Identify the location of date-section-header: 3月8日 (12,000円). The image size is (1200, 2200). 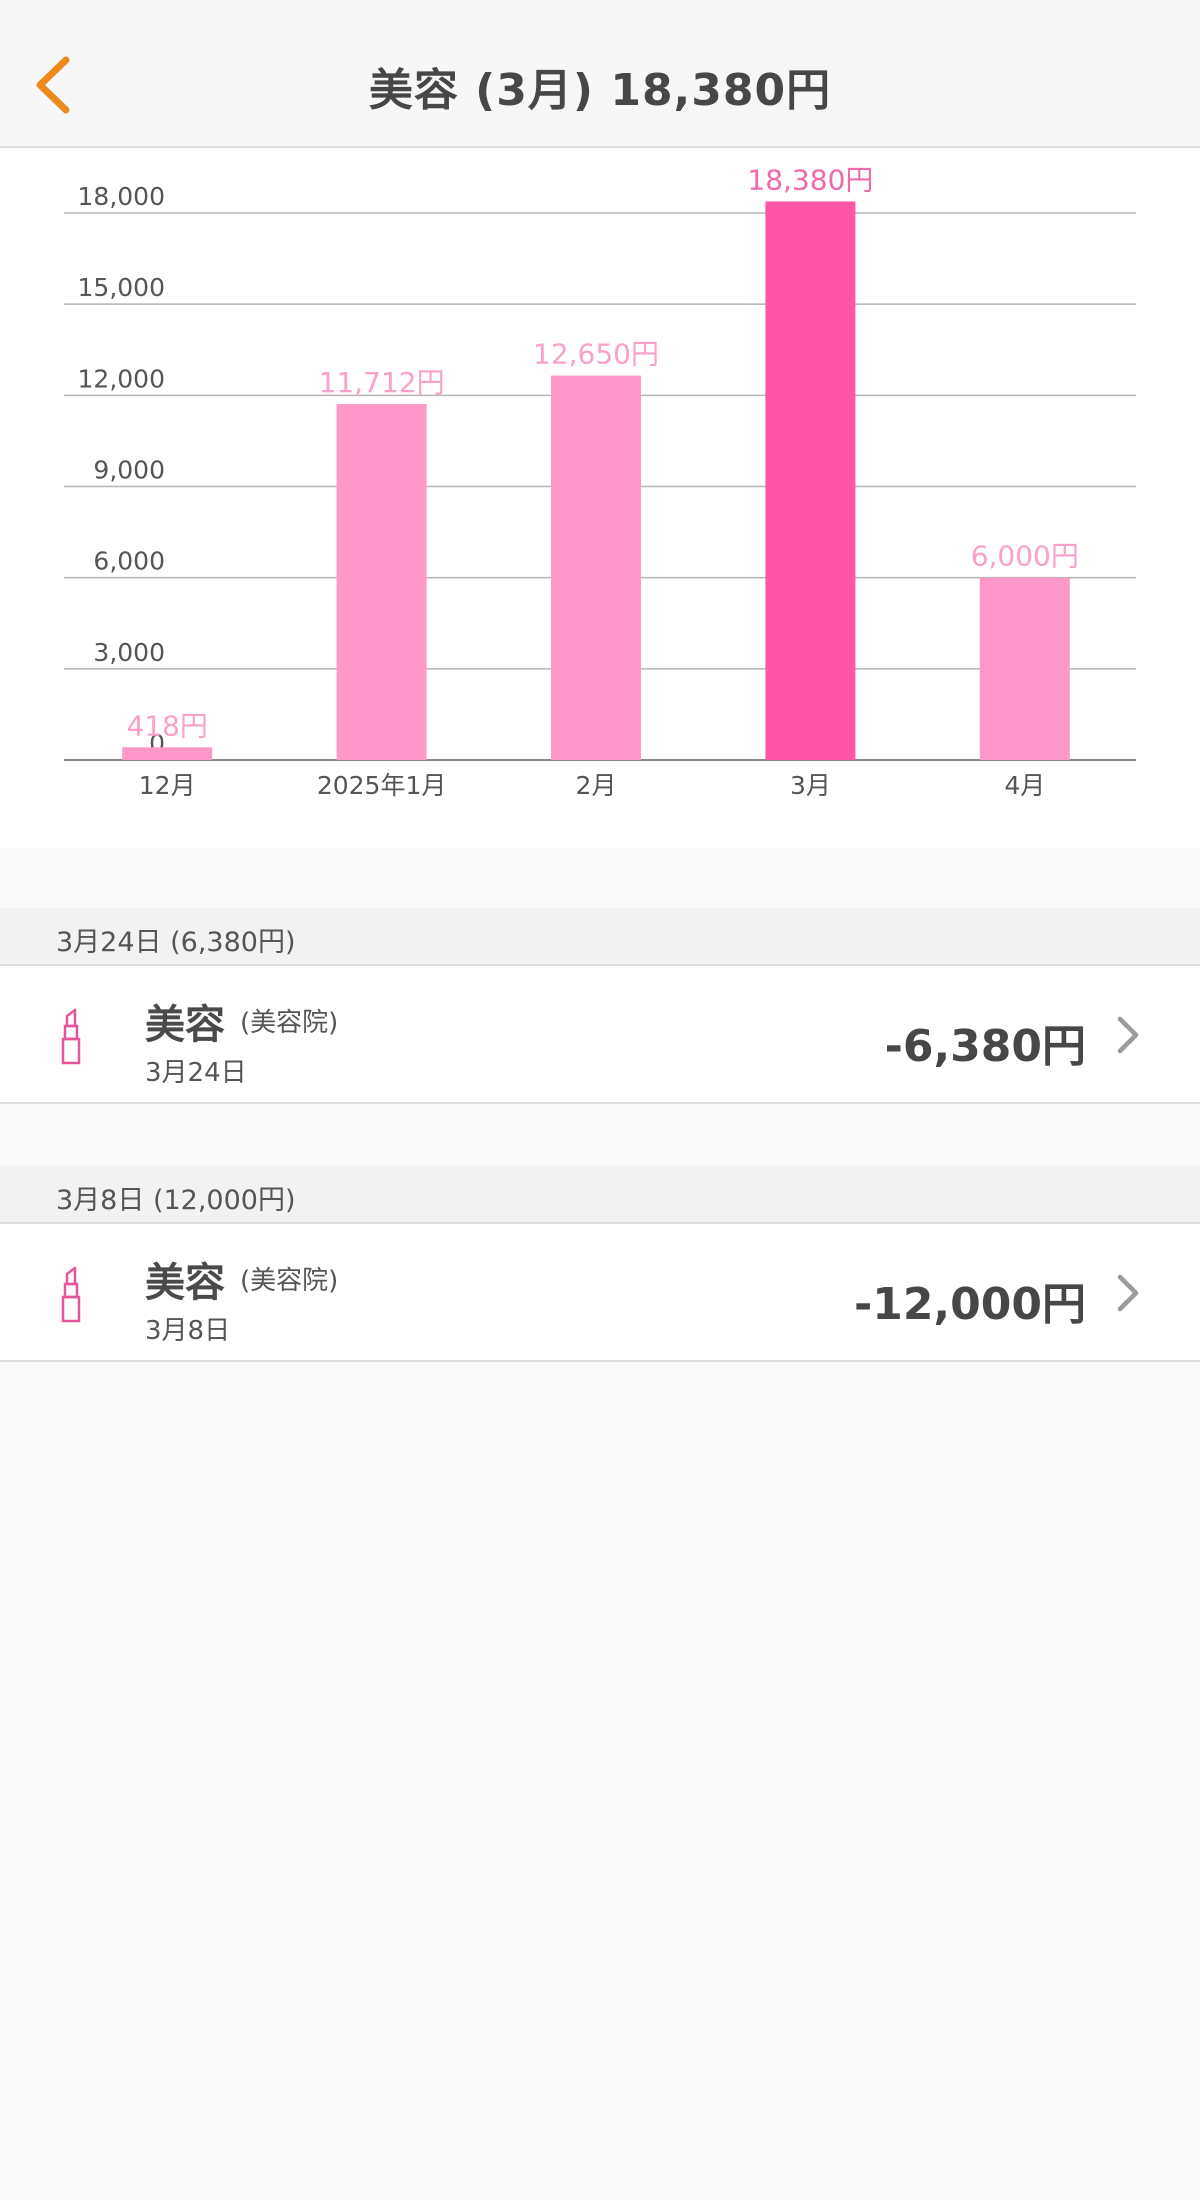
(600, 1195).